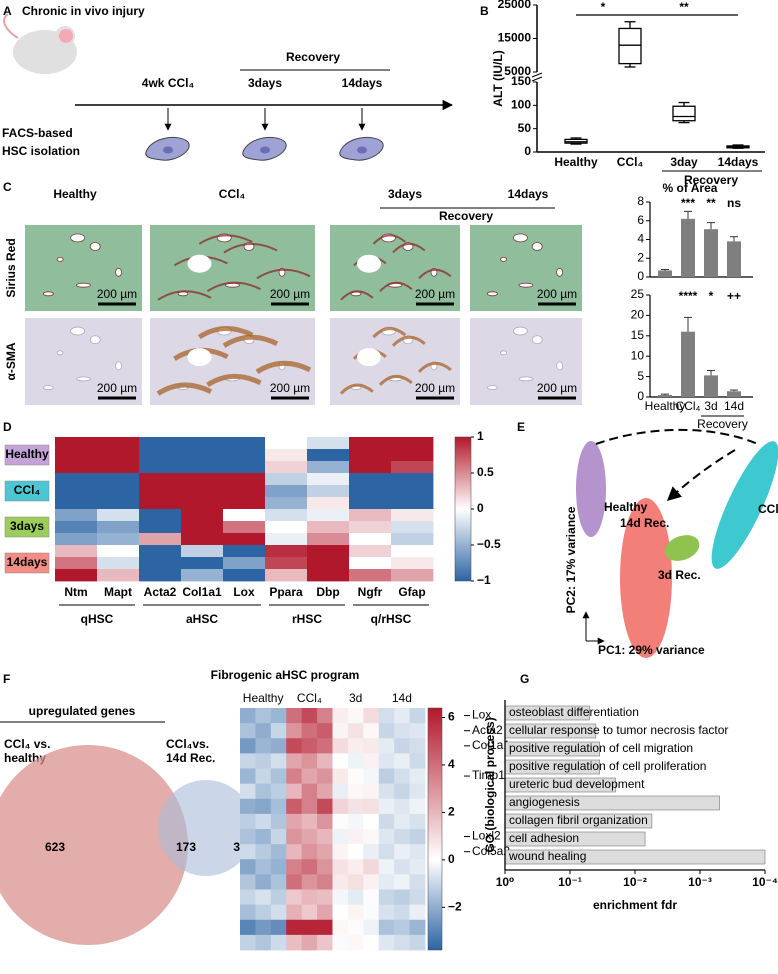 This screenshot has height=974, width=778. Describe the element at coordinates (168, 83) in the screenshot. I see `timeline-label: 4wk CCl₄` at that location.